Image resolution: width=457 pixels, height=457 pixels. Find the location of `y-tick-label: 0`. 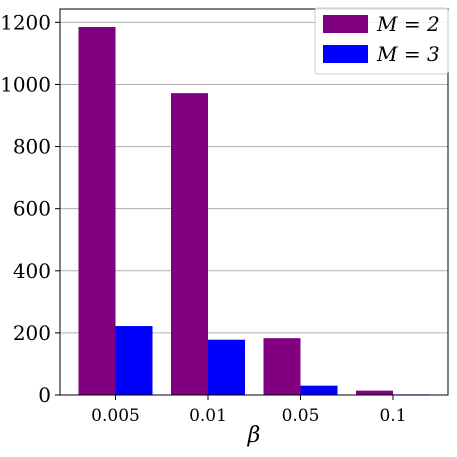

y-tick-label: 0 is located at coordinates (44, 395).